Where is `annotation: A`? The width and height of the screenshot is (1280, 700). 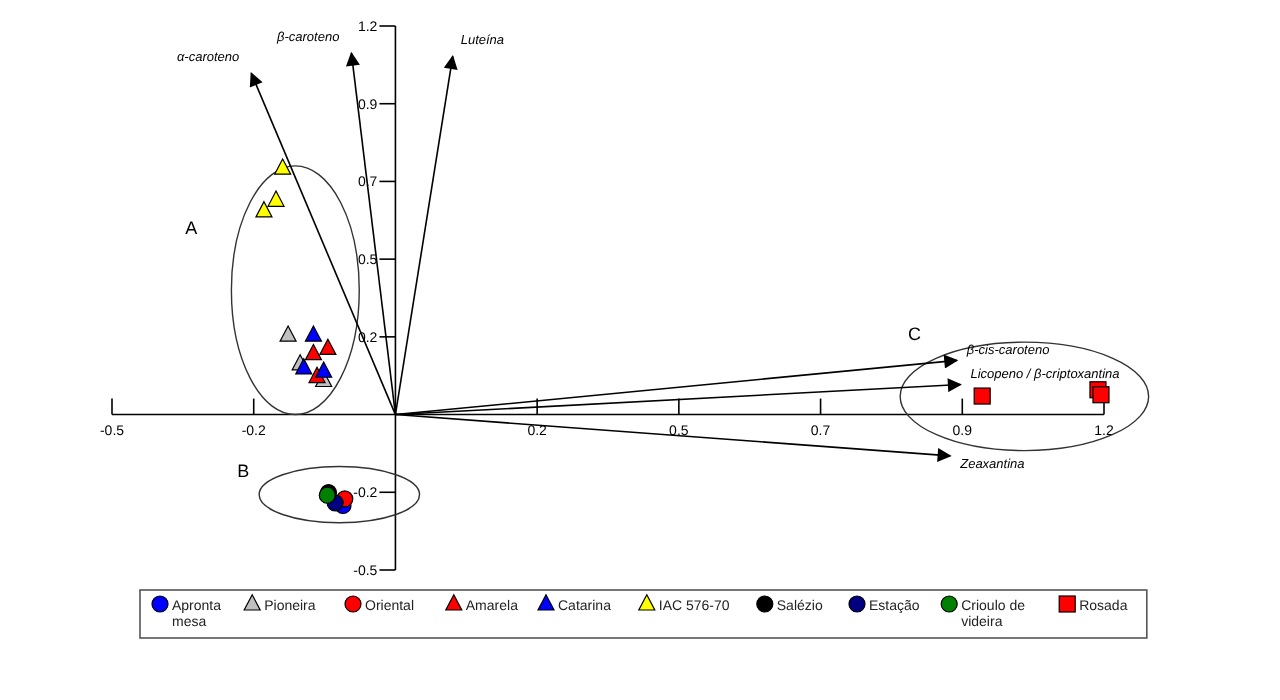 annotation: A is located at coordinates (191, 228).